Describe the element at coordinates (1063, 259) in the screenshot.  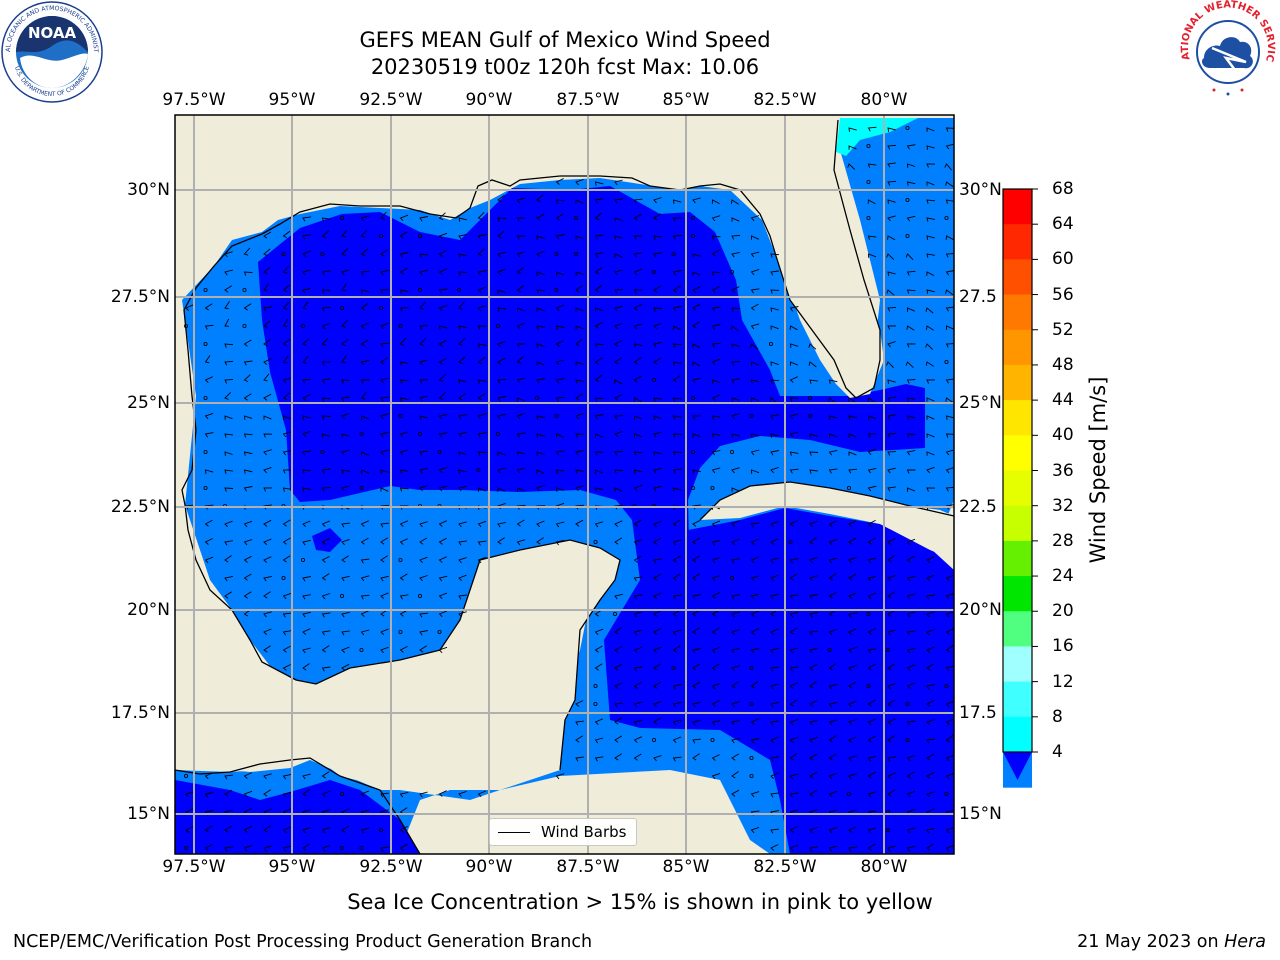
I see `colorbar-tick-label: 60` at that location.